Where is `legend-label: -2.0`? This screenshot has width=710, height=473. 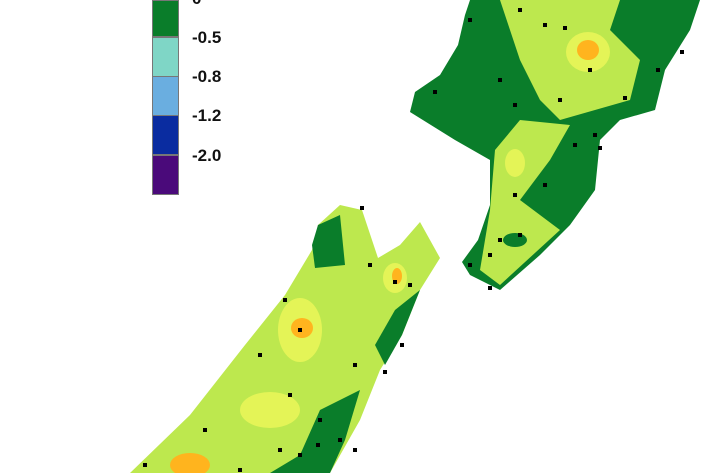 legend-label: -2.0 is located at coordinates (207, 155).